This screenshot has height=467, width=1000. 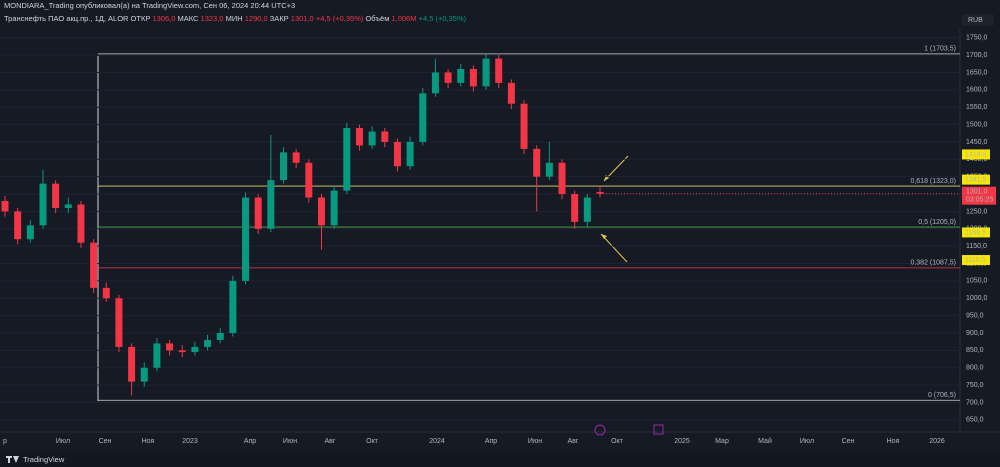 I want to click on earnings-icon, so click(x=658, y=429).